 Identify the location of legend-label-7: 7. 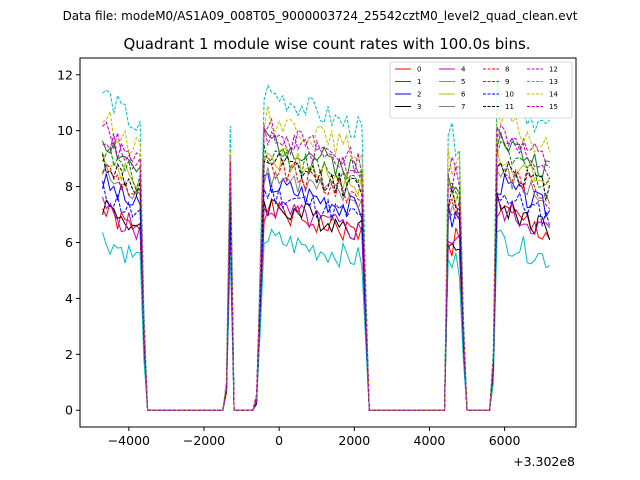
(463, 107).